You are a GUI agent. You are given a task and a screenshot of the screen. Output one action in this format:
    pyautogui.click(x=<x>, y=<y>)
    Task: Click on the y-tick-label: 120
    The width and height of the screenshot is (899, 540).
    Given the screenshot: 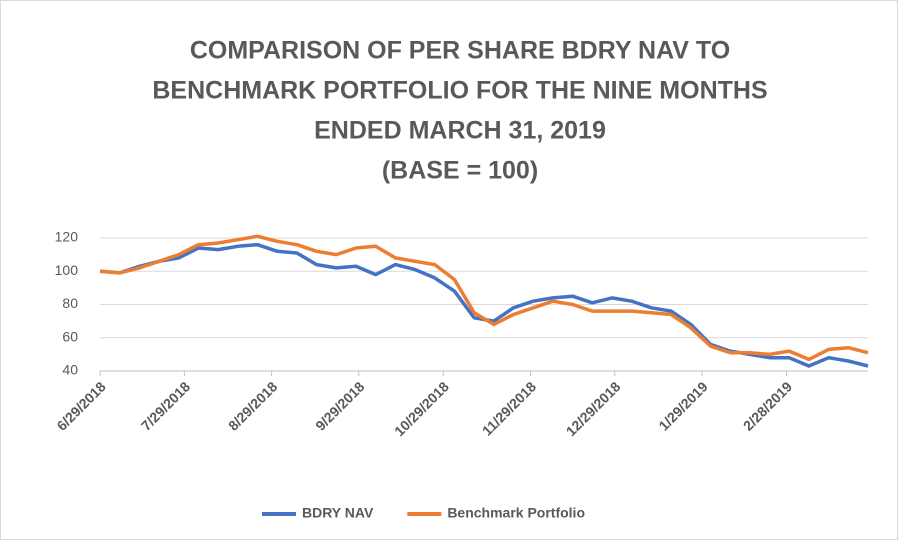 What is the action you would take?
    pyautogui.click(x=67, y=237)
    